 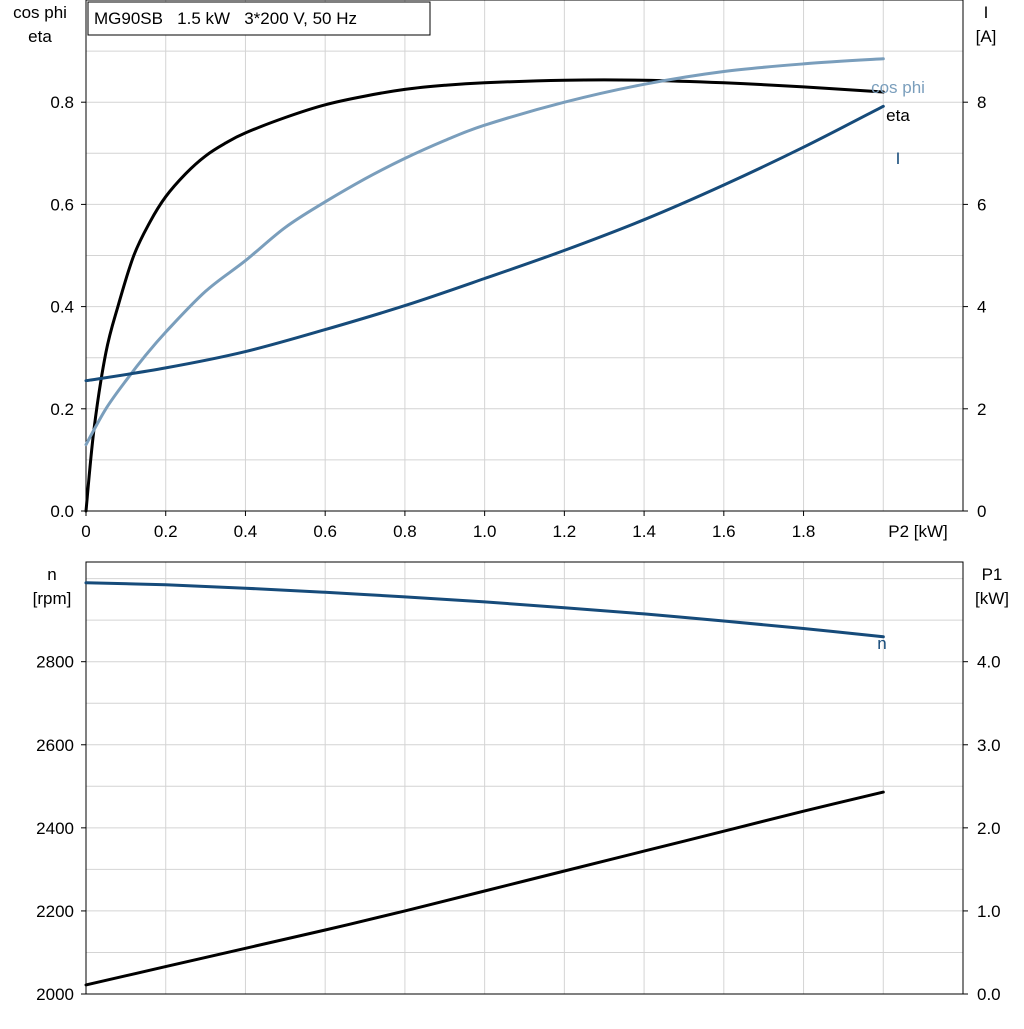 I want to click on x-tick-label: 0.6, so click(x=325, y=531).